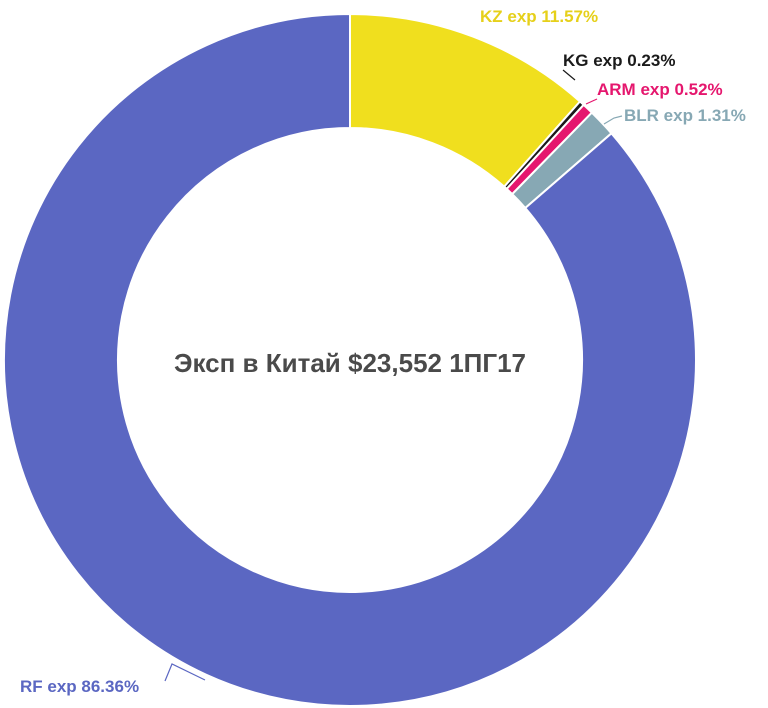 This screenshot has width=768, height=708. I want to click on chart-title: Эксп в Китай $23,552 1ПГ17, so click(350, 363).